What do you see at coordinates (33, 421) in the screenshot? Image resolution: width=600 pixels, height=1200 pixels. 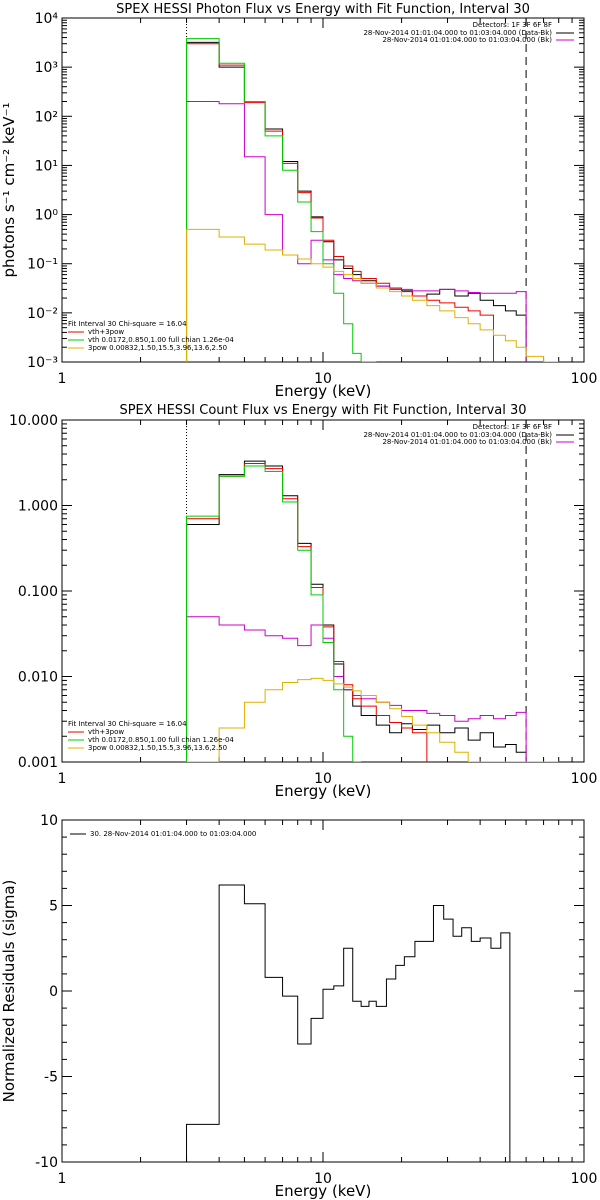 I see `y-tick-label: 10.000` at bounding box center [33, 421].